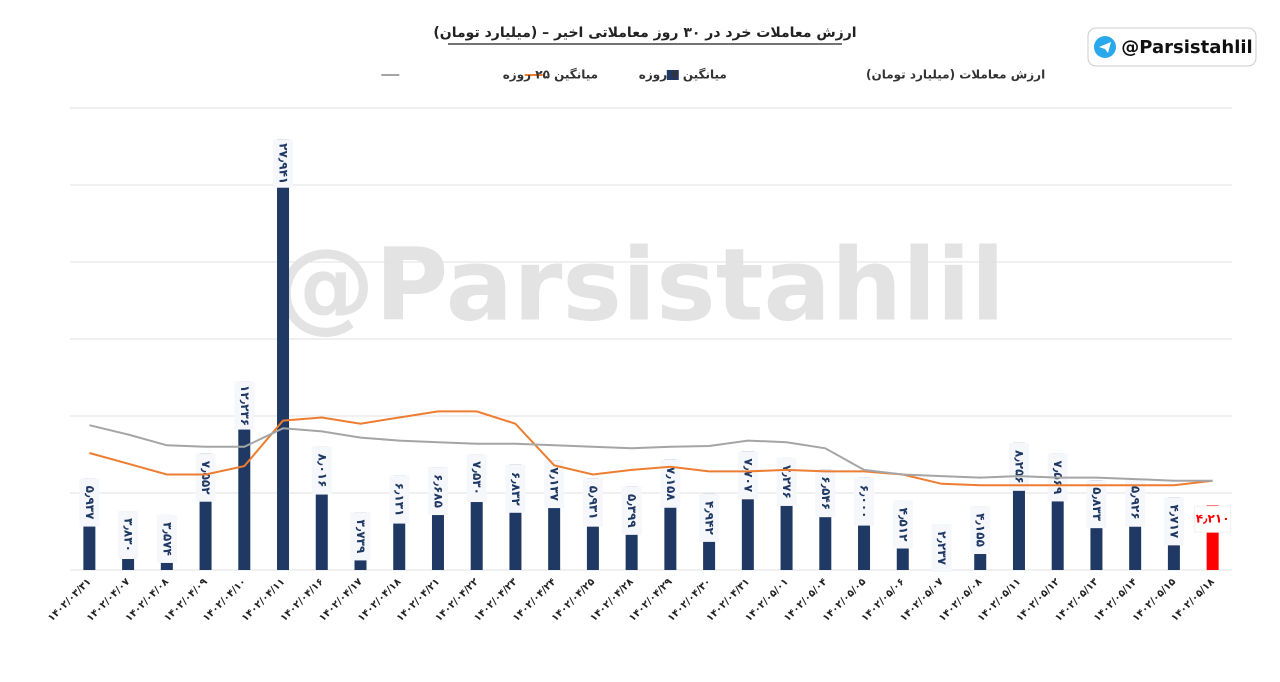 This screenshot has height=682, width=1280. I want to click on value-label: ۵٫۹۳۱, so click(593, 503).